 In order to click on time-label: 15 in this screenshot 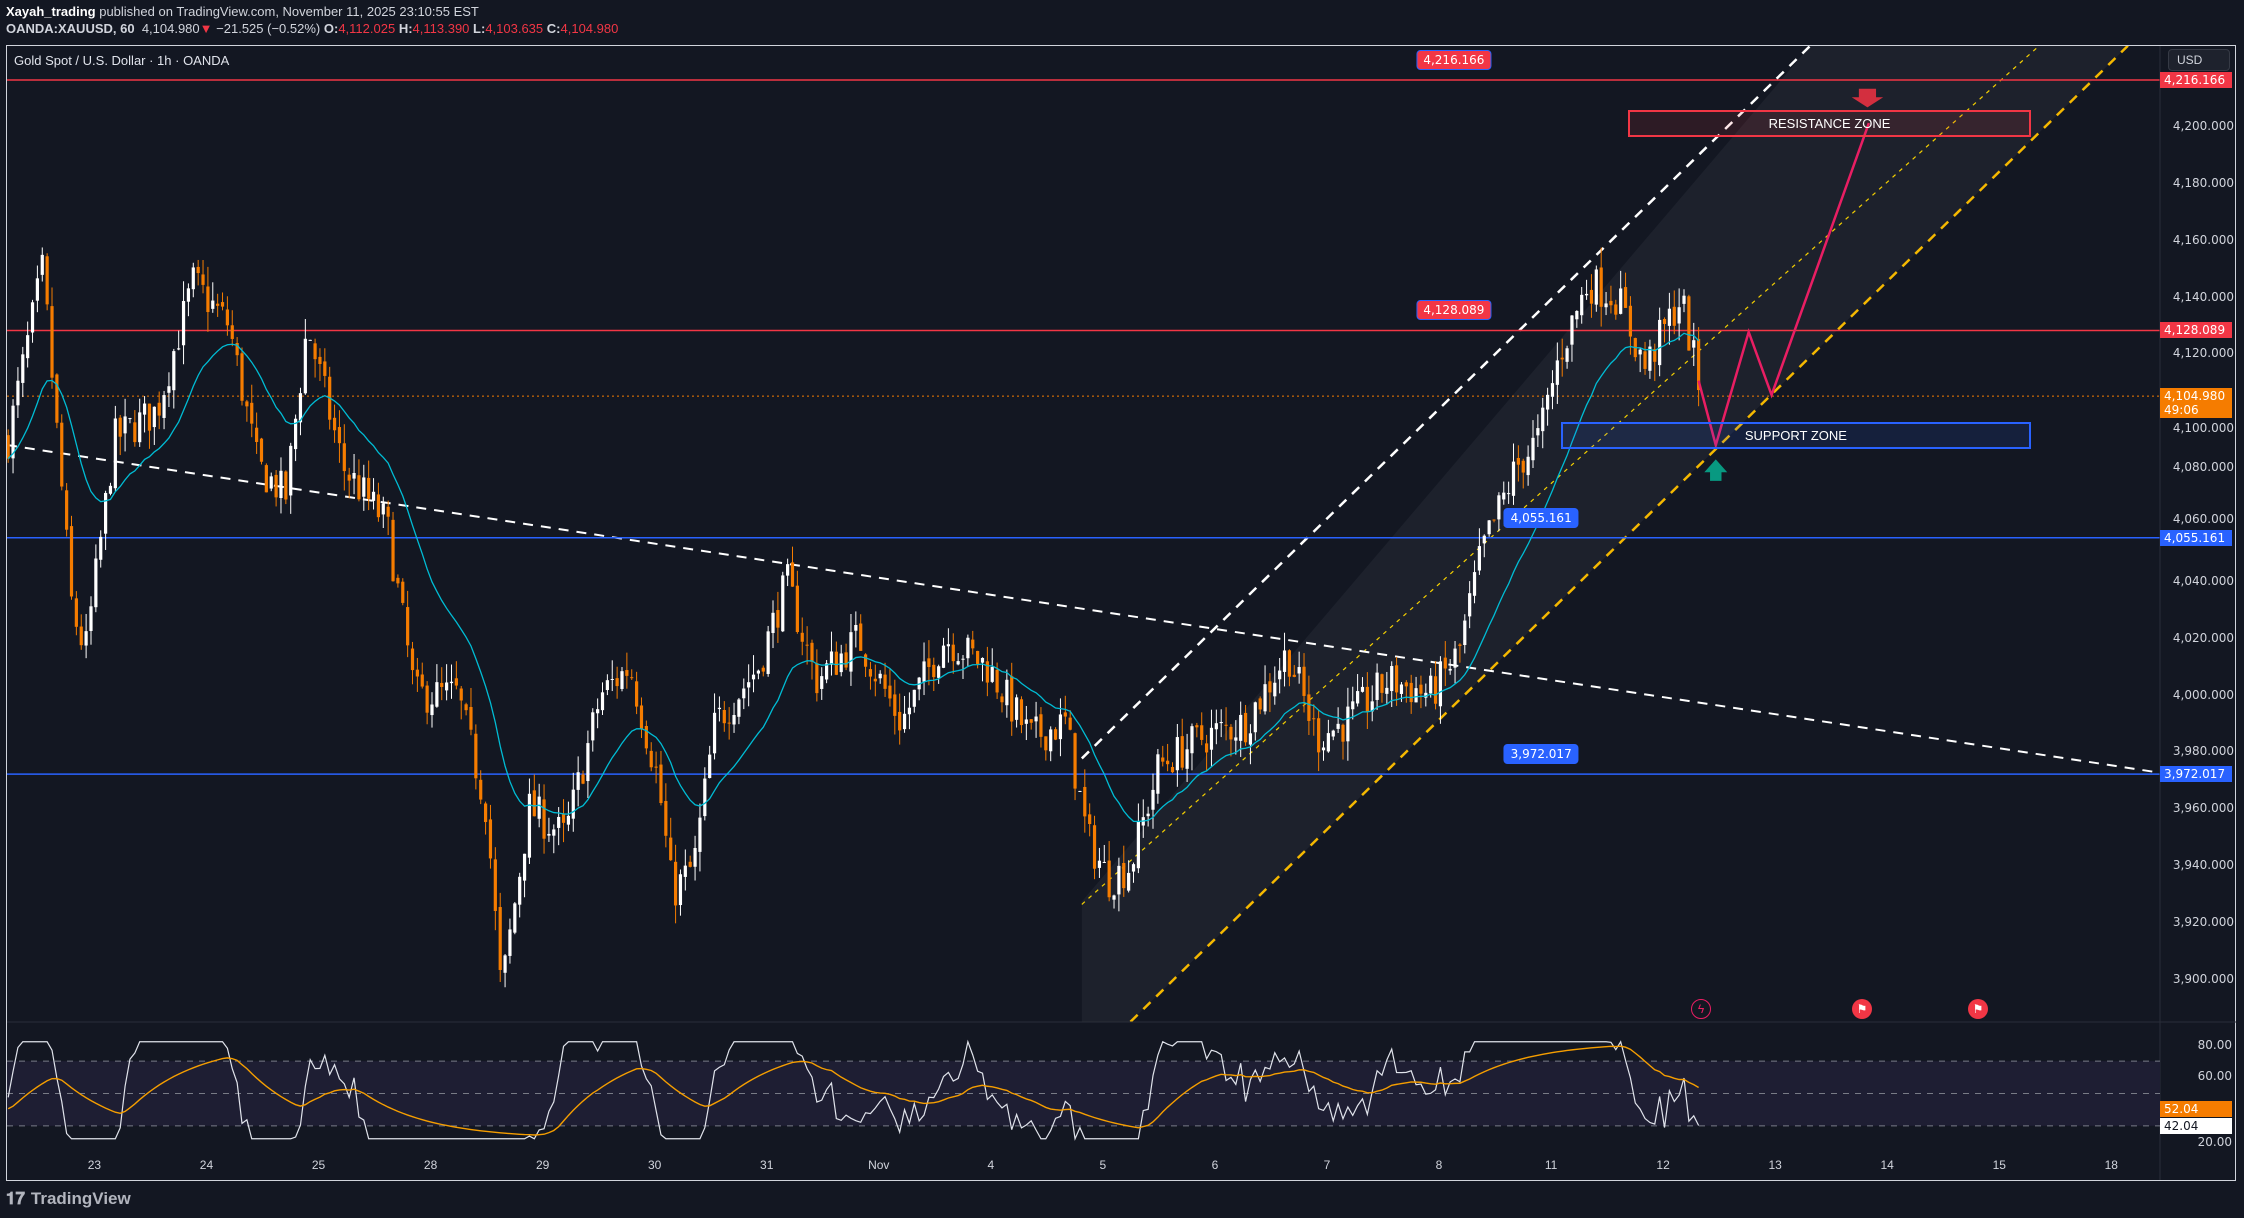, I will do `click(1999, 1165)`.